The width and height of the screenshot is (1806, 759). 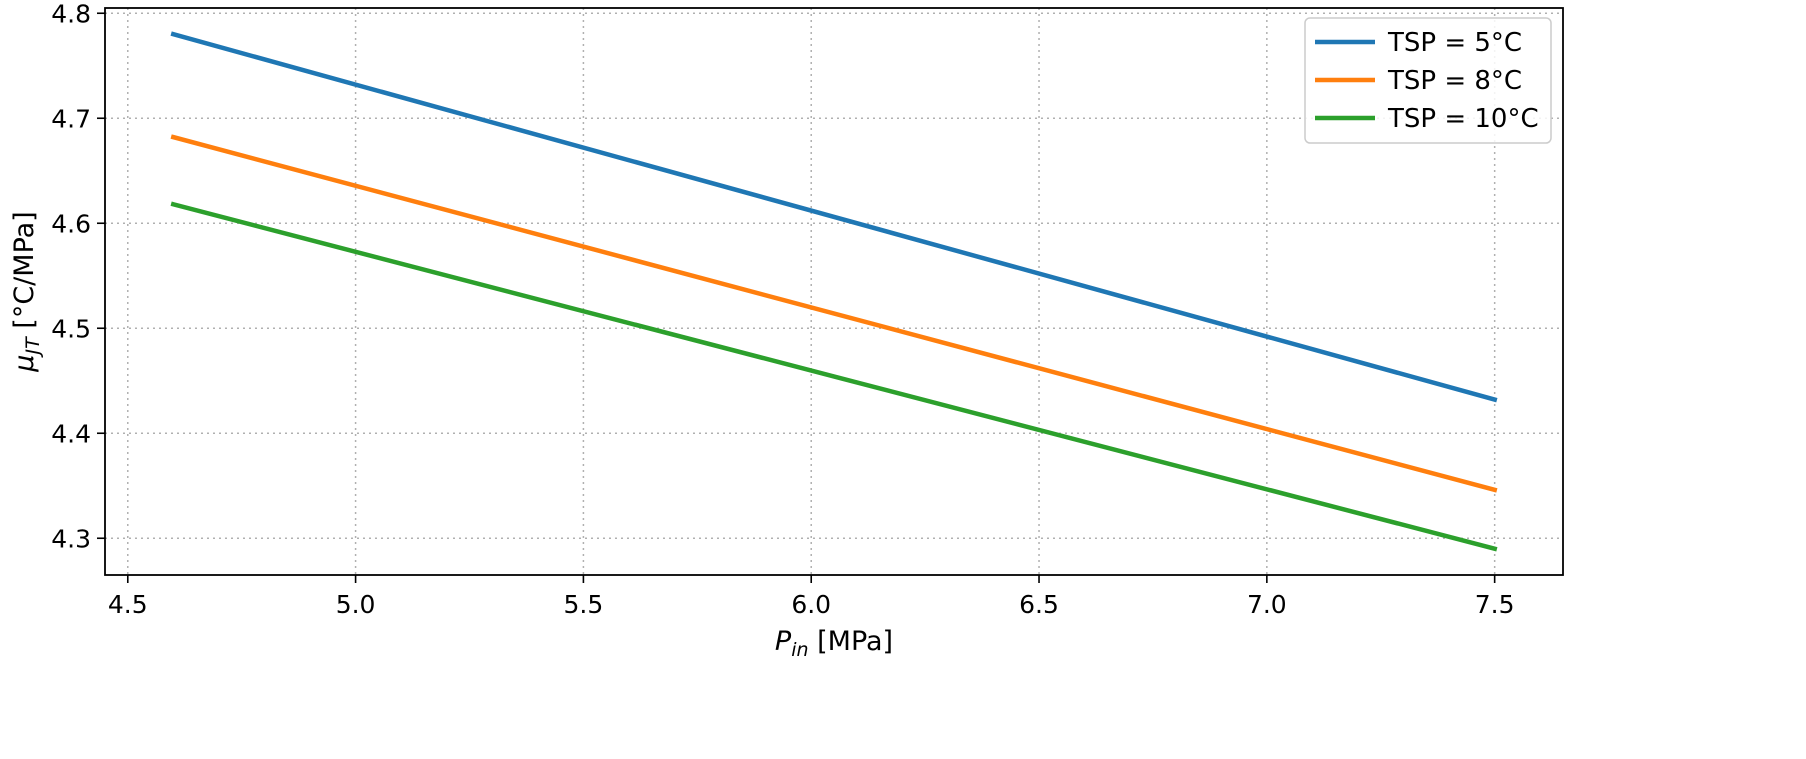 I want to click on legend-box, so click(x=1428, y=80).